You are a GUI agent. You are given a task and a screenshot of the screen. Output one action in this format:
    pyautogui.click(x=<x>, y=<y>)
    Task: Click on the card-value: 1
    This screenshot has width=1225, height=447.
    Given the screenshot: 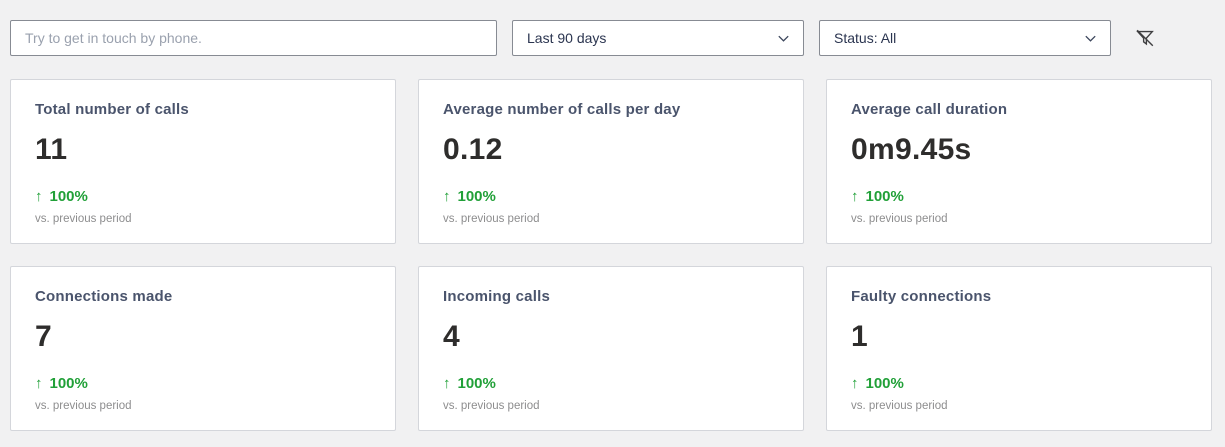 What is the action you would take?
    pyautogui.click(x=859, y=336)
    